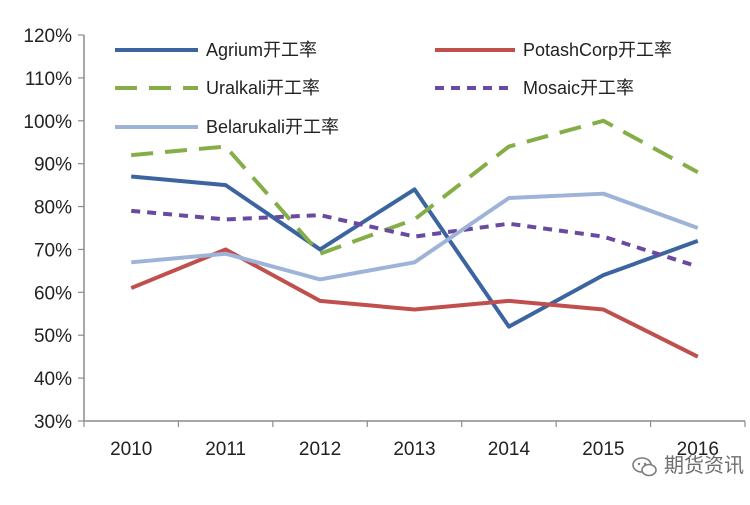 The height and width of the screenshot is (505, 750). I want to click on y-tick-label: 100%, so click(47, 122).